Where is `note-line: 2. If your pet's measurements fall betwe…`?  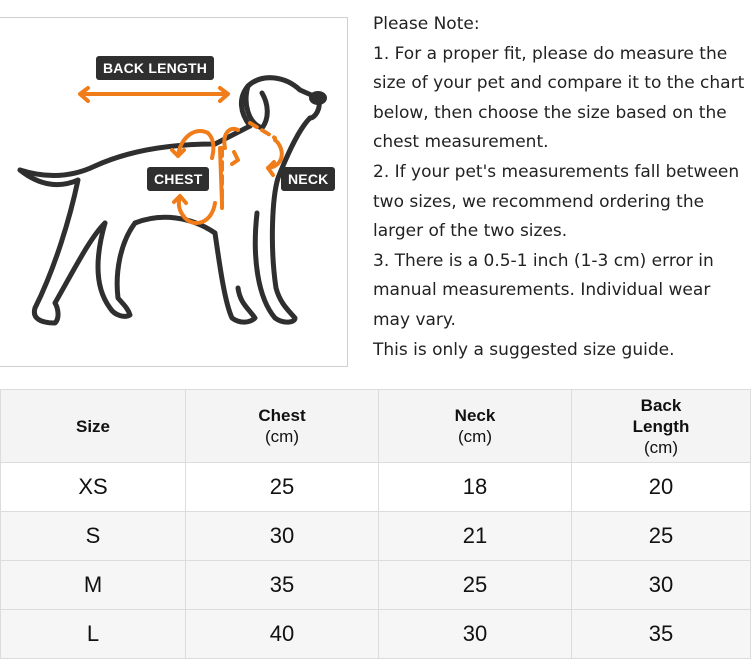 note-line: 2. If your pet's measurements fall betwe… is located at coordinates (556, 171).